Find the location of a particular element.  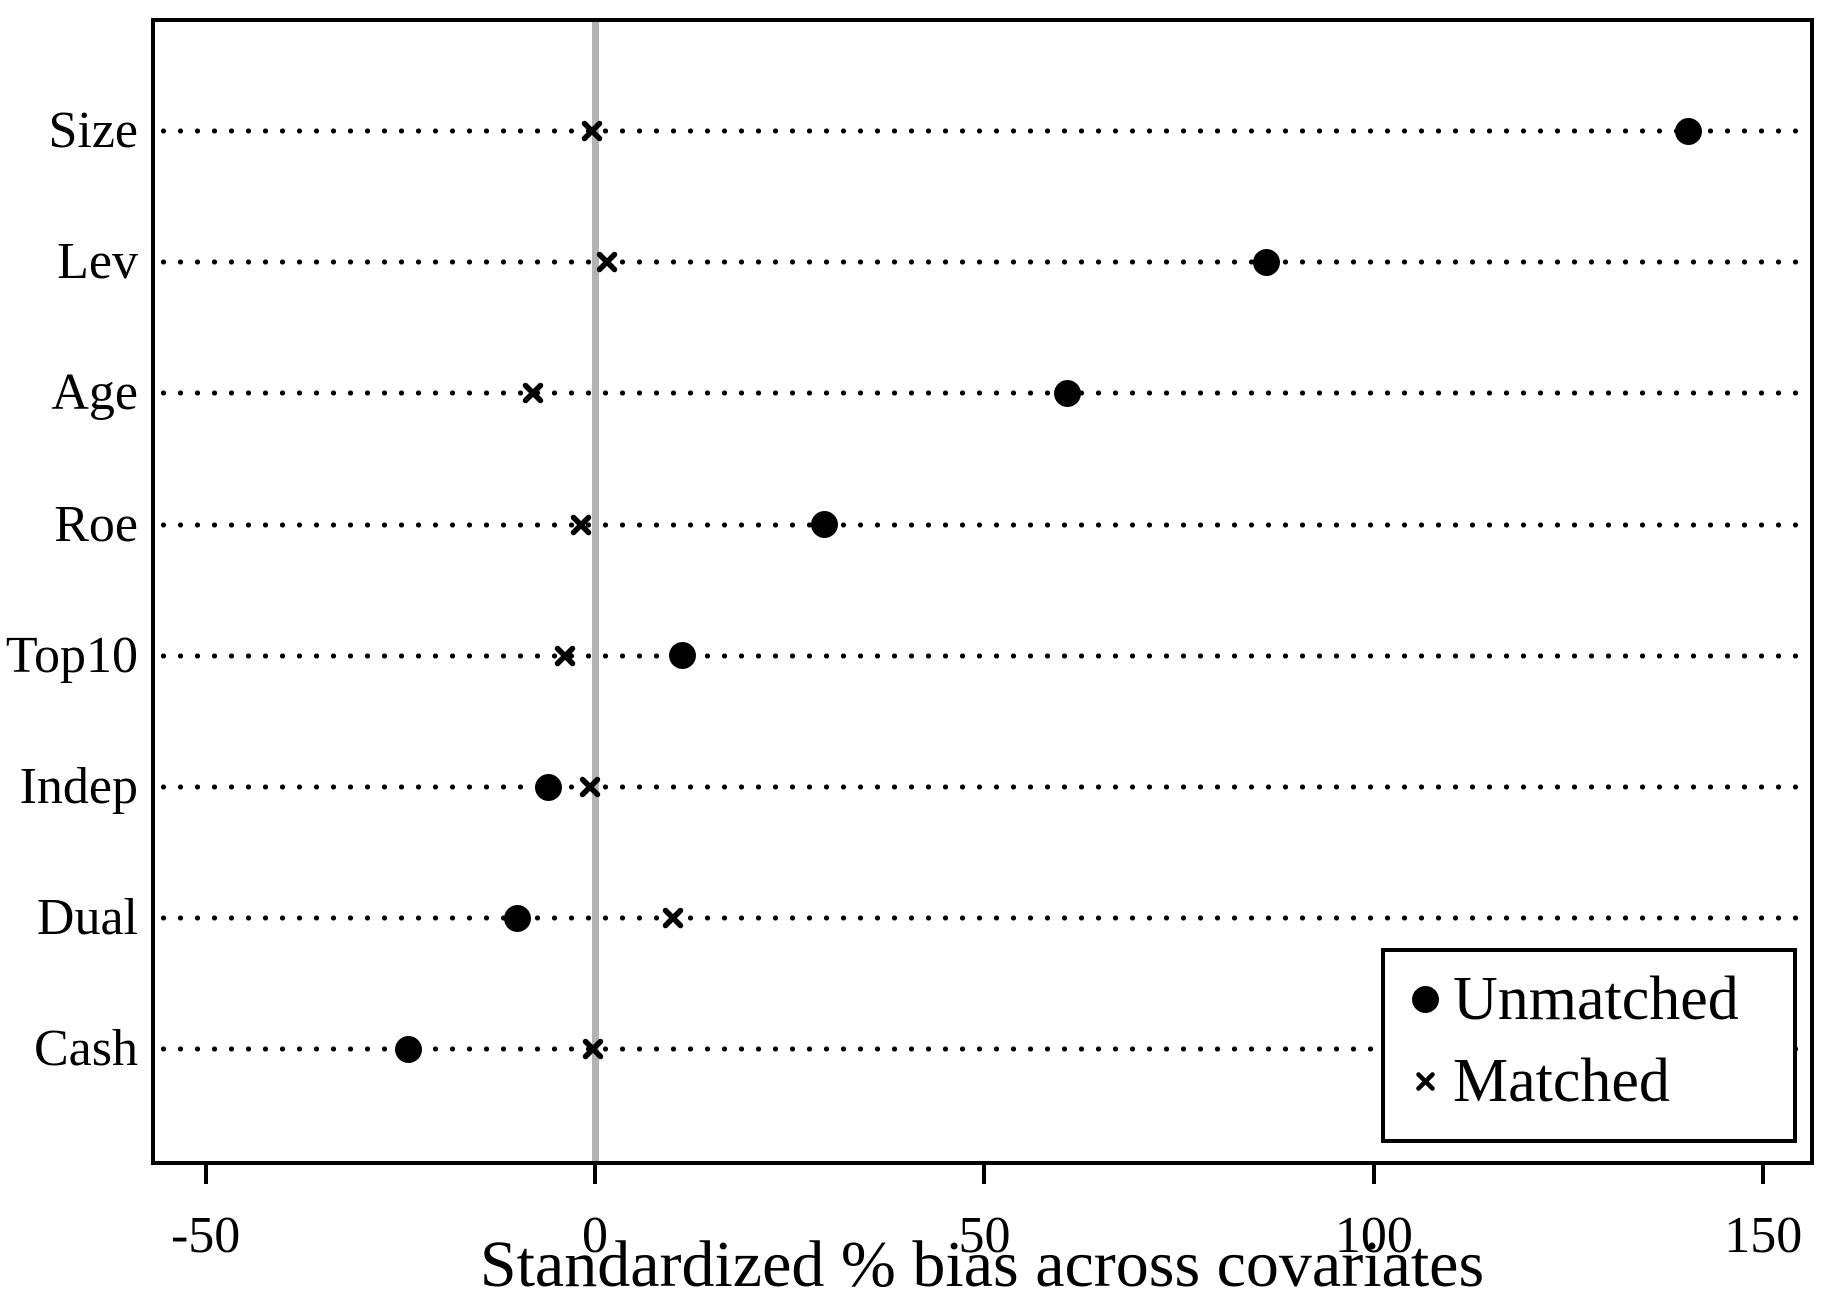

matched-marker-indep is located at coordinates (590, 787).